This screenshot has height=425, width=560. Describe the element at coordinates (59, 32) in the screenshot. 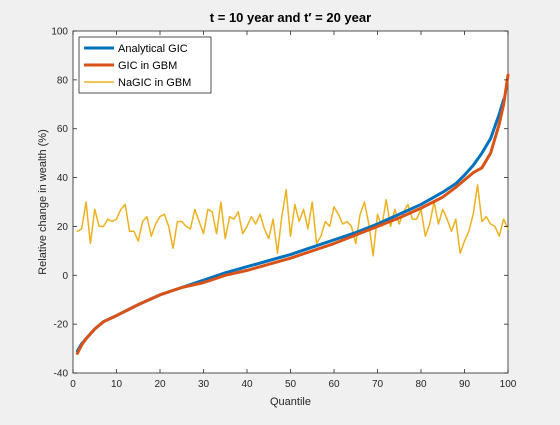

I see `y-tick-label: 100` at that location.